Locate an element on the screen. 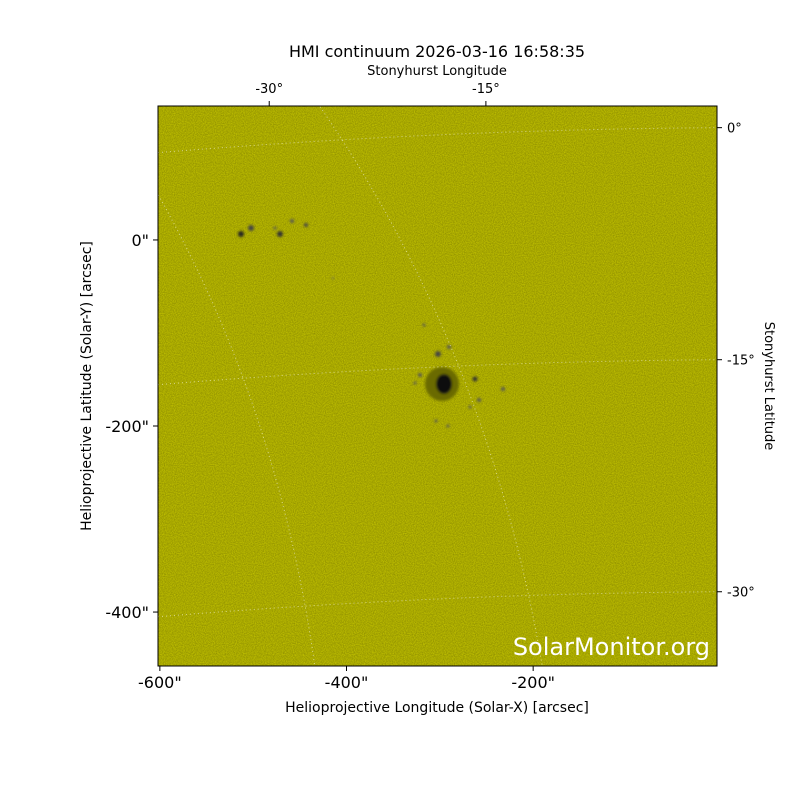 This screenshot has width=800, height=800. y-tick-label: -200" is located at coordinates (127, 426).